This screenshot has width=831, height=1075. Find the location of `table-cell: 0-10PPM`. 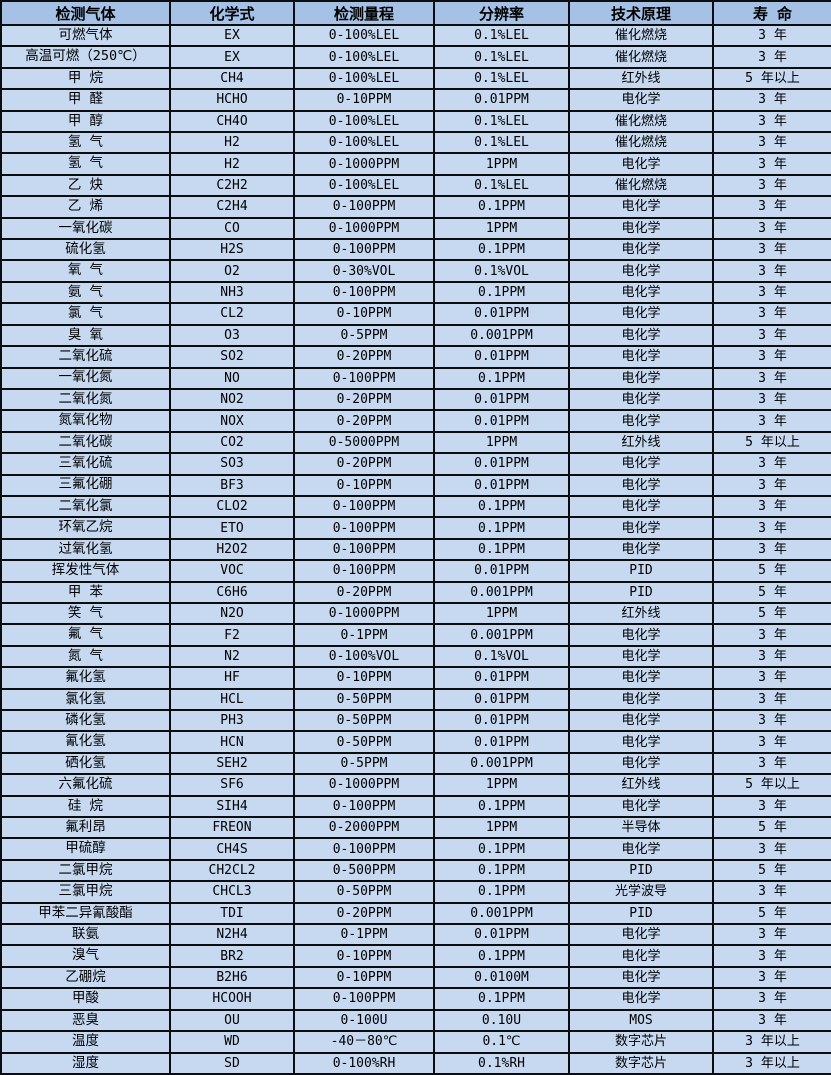

table-cell: 0-10PPM is located at coordinates (364, 485).